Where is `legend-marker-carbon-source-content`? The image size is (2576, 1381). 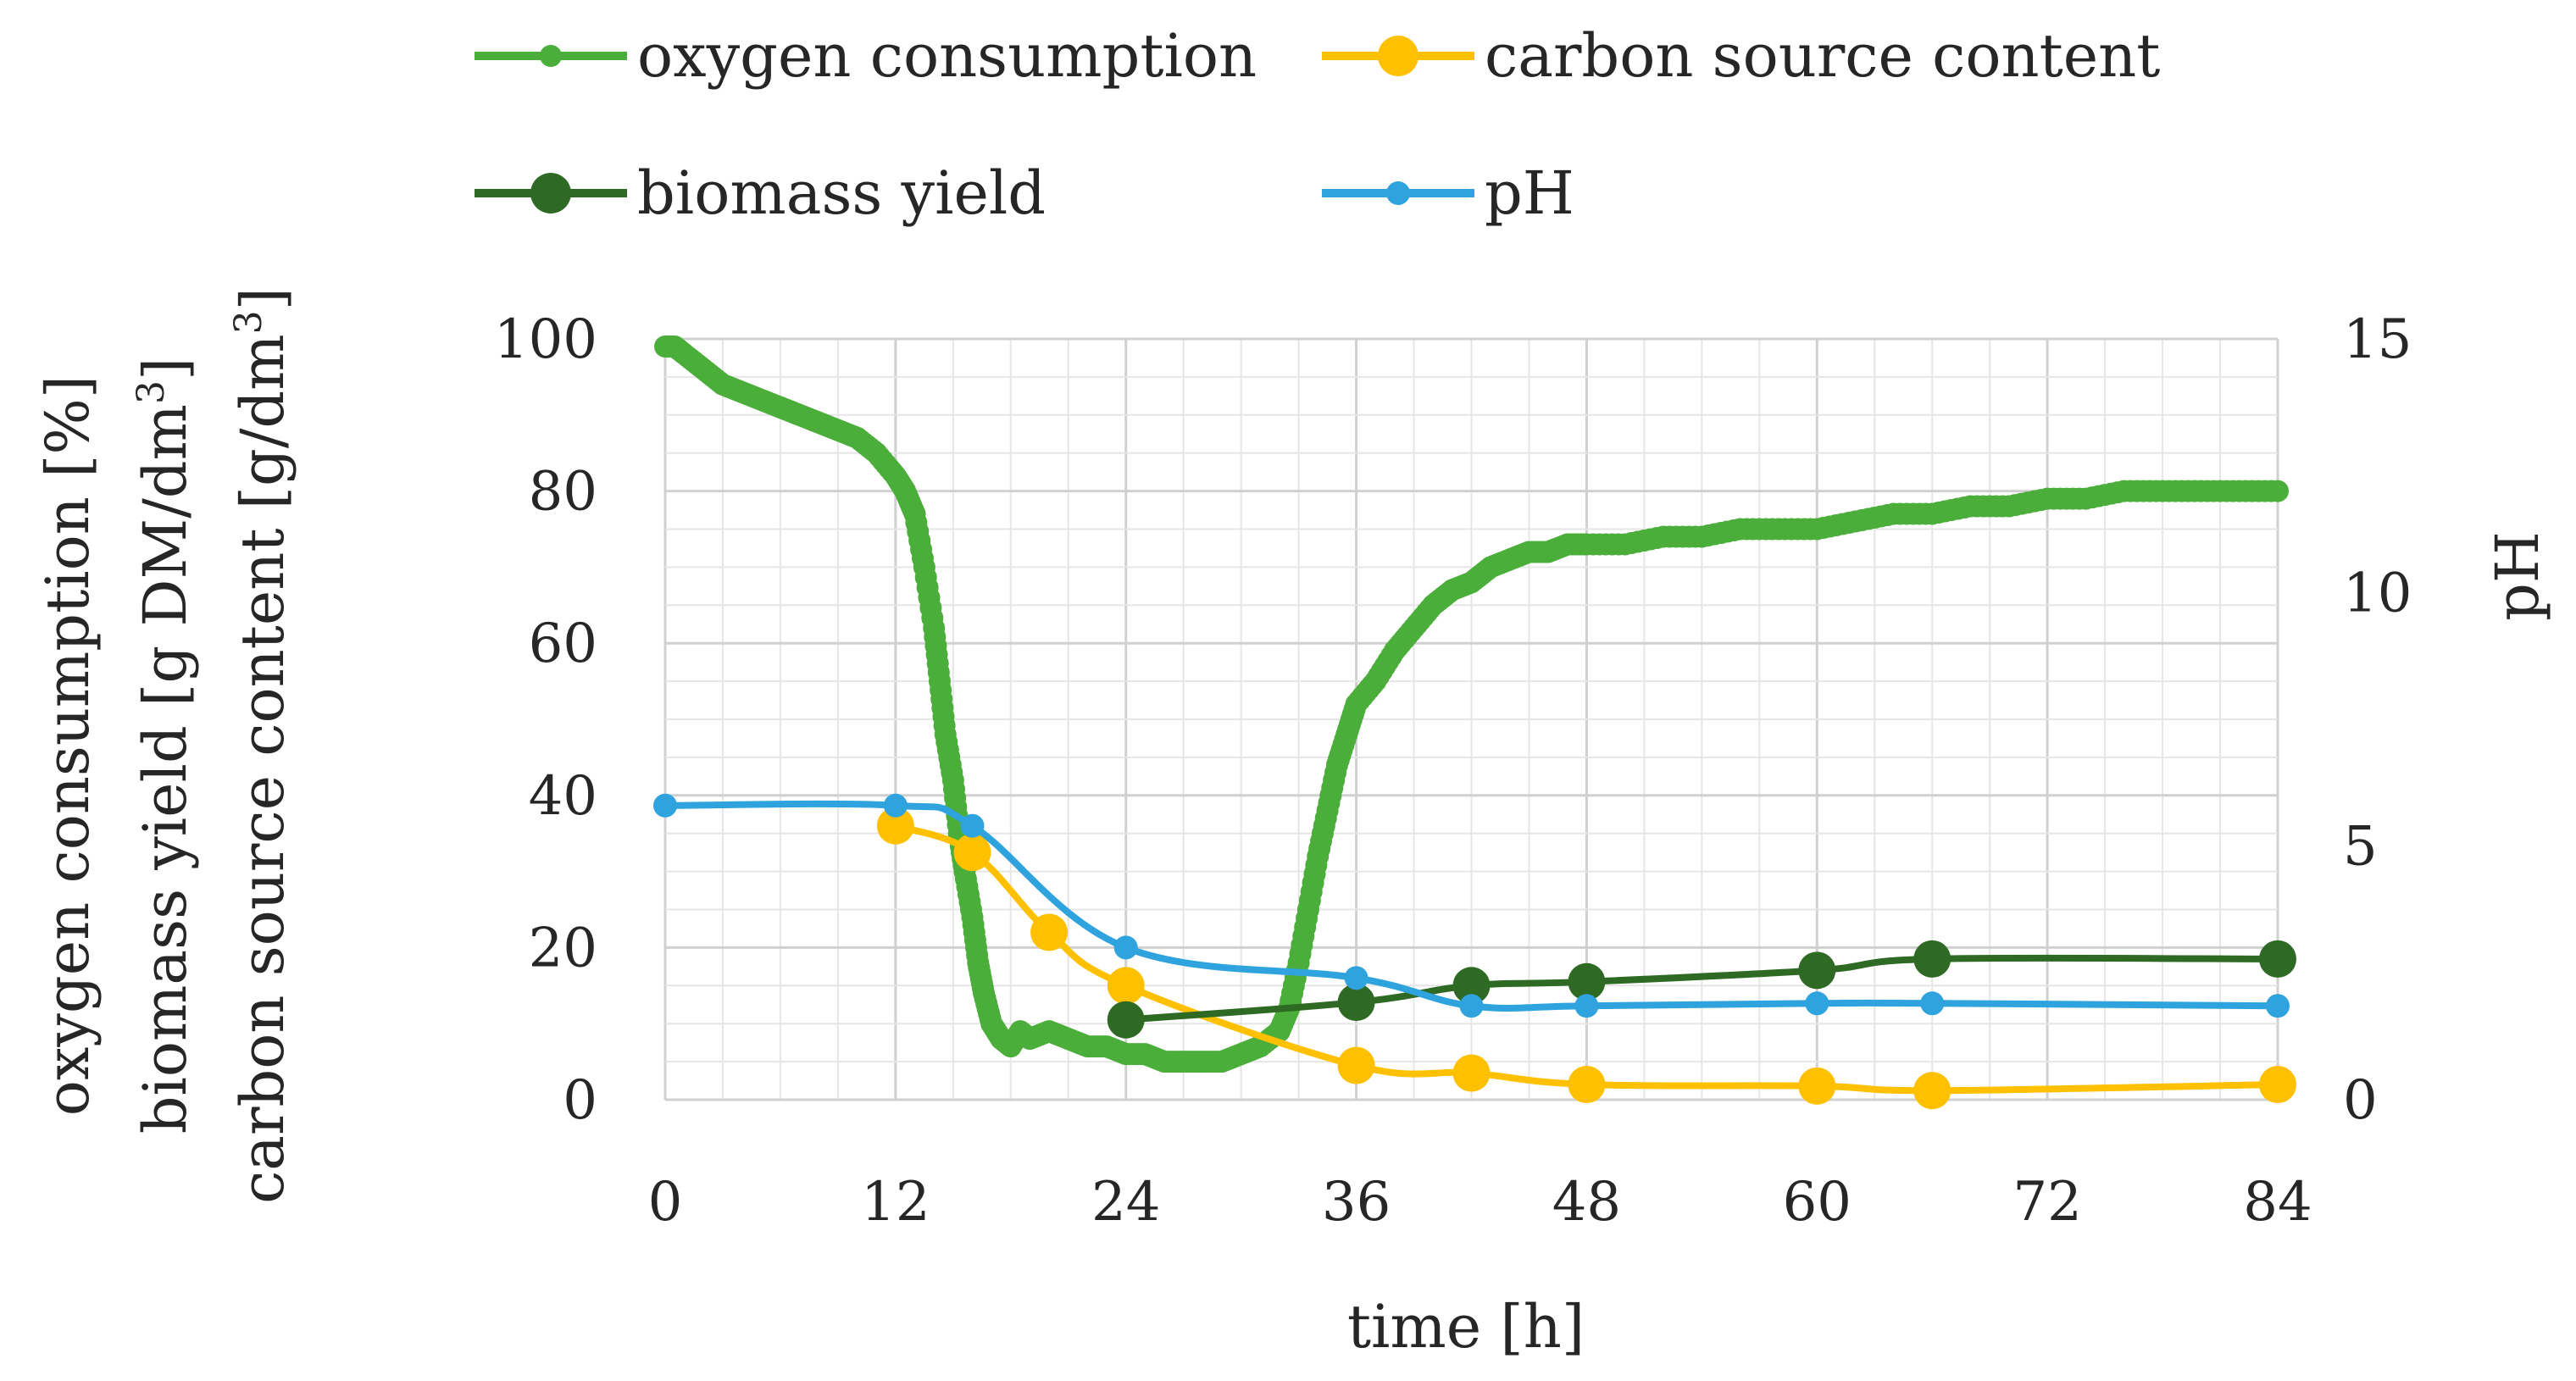 legend-marker-carbon-source-content is located at coordinates (1398, 56).